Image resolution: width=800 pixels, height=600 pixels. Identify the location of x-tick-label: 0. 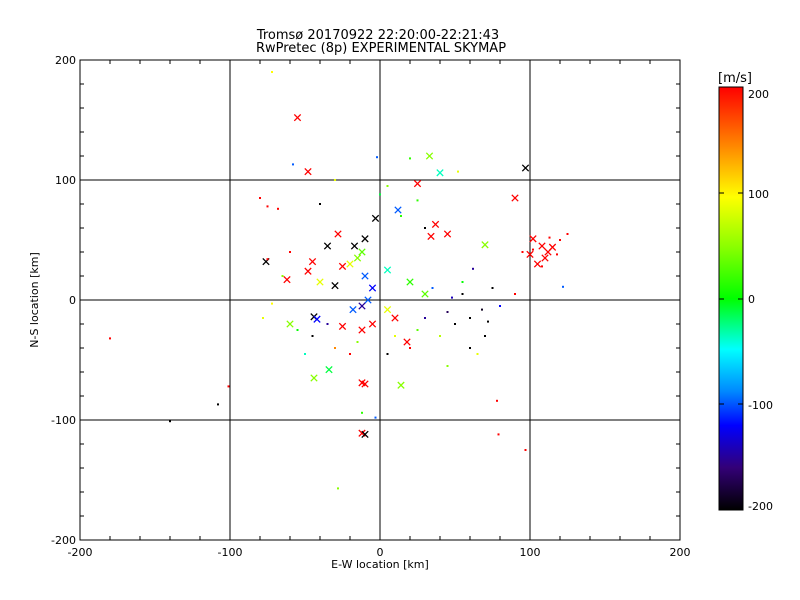
(380, 552).